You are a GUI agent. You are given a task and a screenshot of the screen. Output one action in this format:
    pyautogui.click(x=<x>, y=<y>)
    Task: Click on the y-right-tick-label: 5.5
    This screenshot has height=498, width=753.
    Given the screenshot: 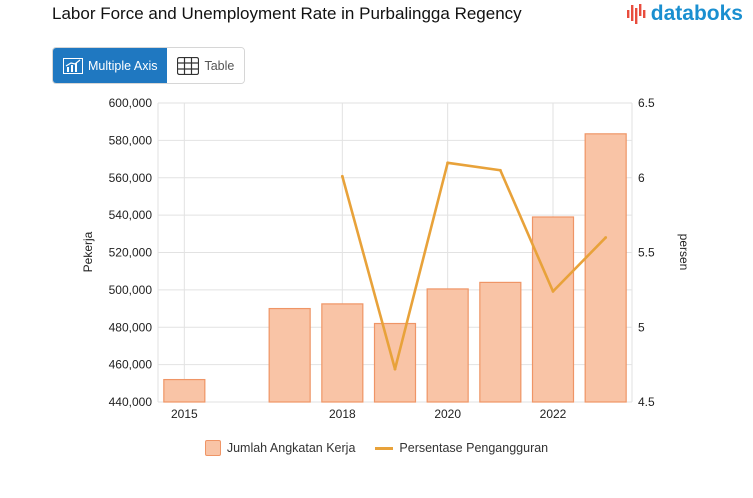 What is the action you would take?
    pyautogui.click(x=646, y=253)
    